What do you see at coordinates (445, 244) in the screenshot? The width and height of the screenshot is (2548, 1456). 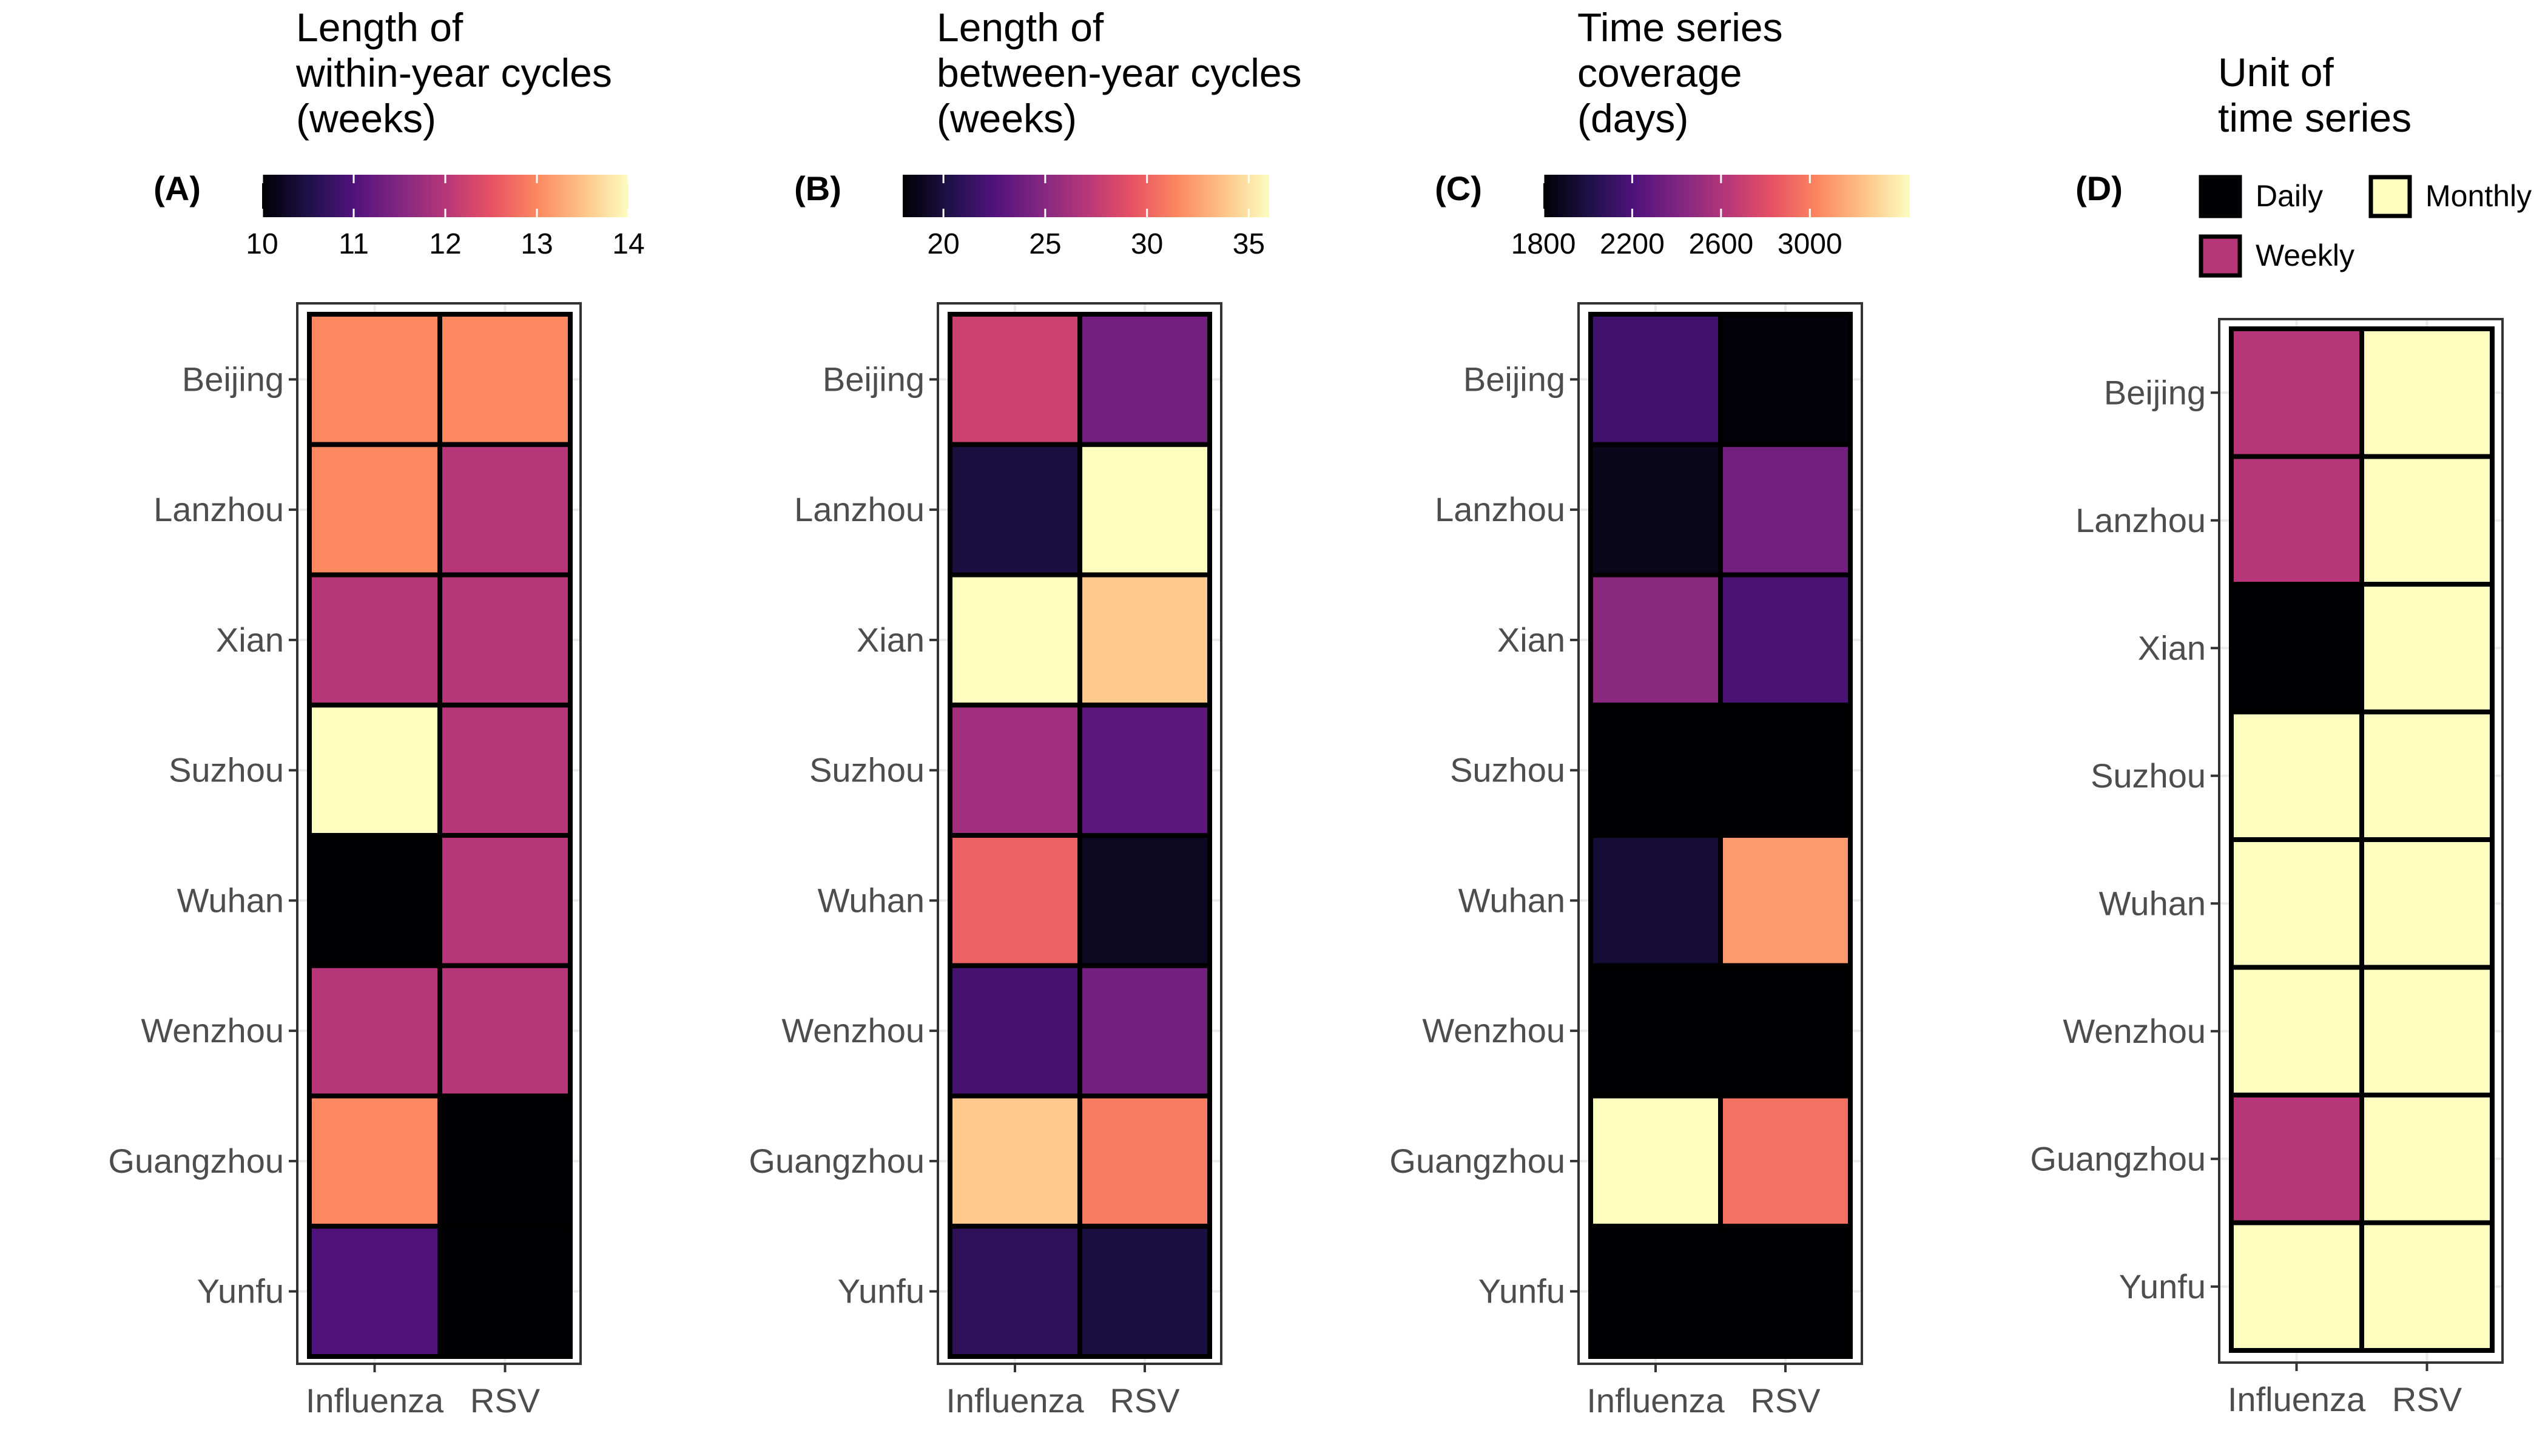 I see `legend-tick-label: 12` at bounding box center [445, 244].